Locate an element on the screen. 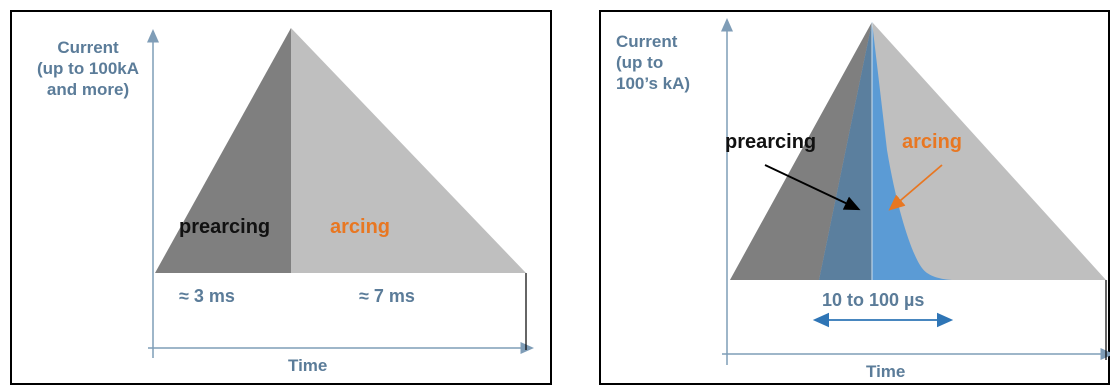  left-y-label-line-2: (up to 100kA is located at coordinates (88, 68).